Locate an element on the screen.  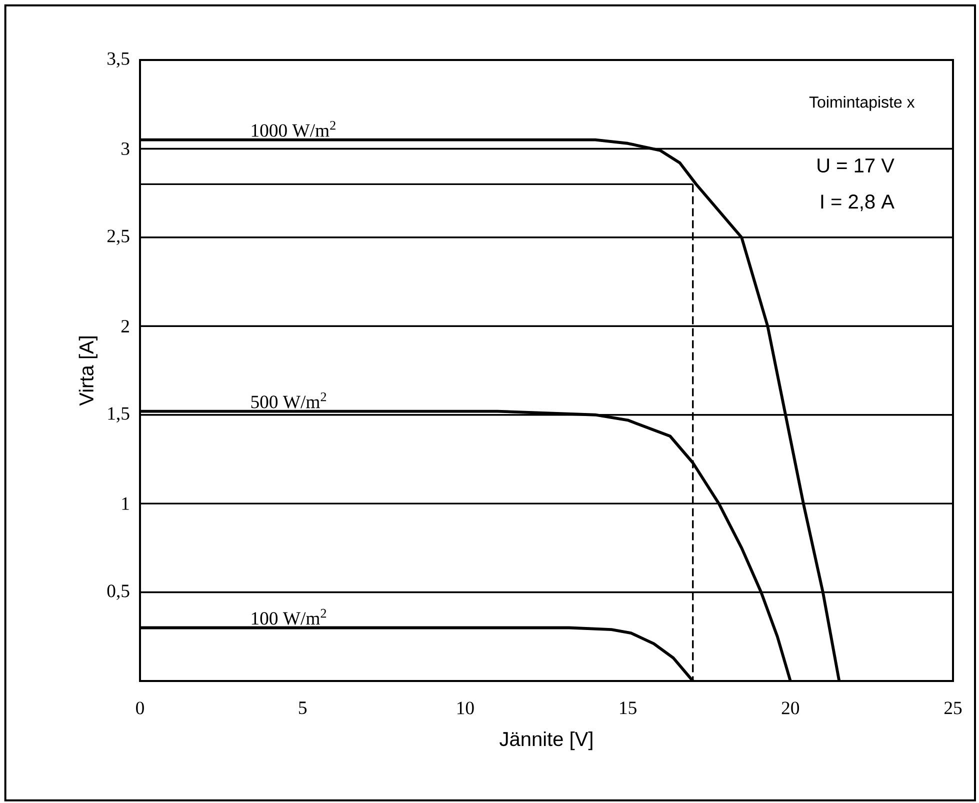
x-tick-label: 25 is located at coordinates (953, 708).